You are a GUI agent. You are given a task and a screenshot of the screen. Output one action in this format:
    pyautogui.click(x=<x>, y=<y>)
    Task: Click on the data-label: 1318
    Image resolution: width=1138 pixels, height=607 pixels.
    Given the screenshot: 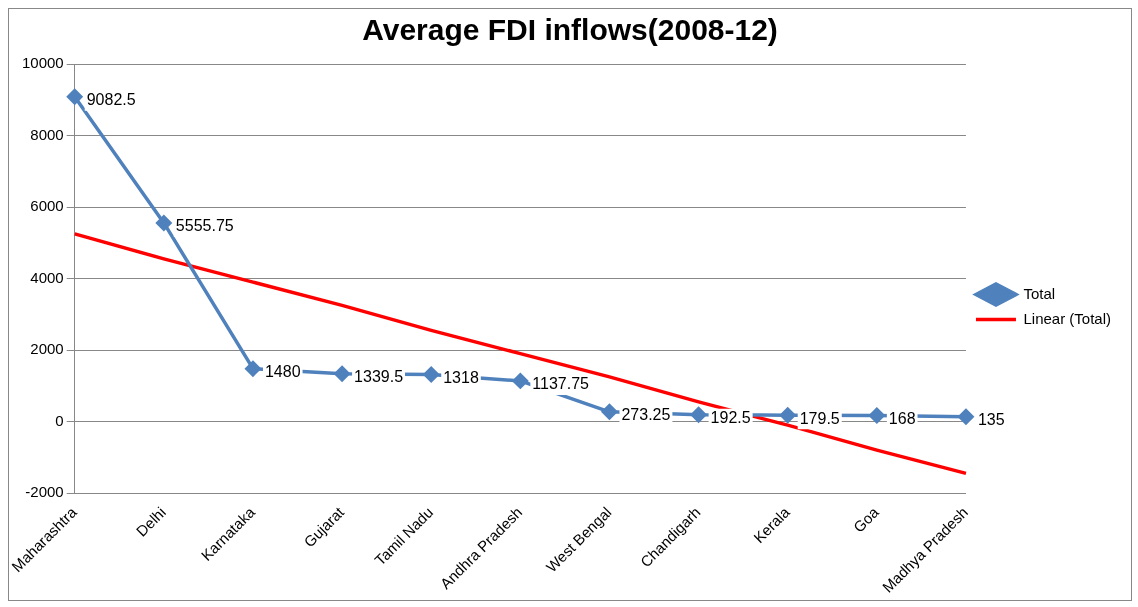 What is the action you would take?
    pyautogui.click(x=461, y=377)
    